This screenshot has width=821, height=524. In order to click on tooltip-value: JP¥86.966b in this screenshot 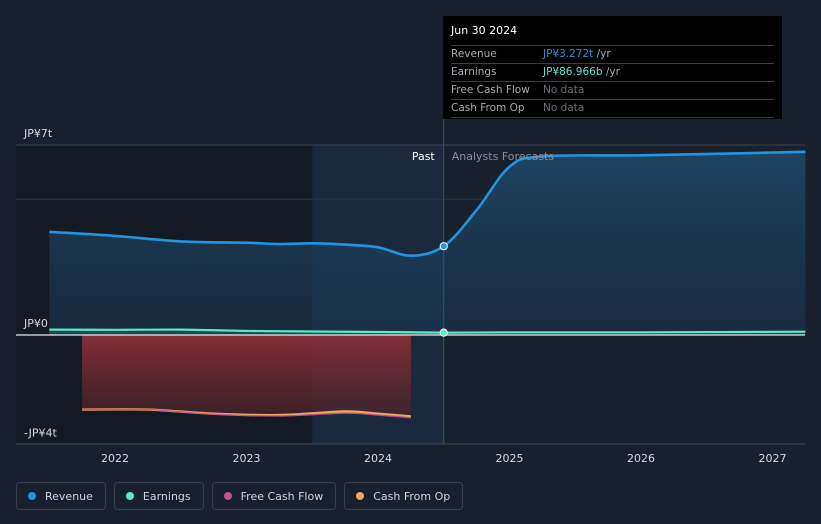, I will do `click(573, 72)`.